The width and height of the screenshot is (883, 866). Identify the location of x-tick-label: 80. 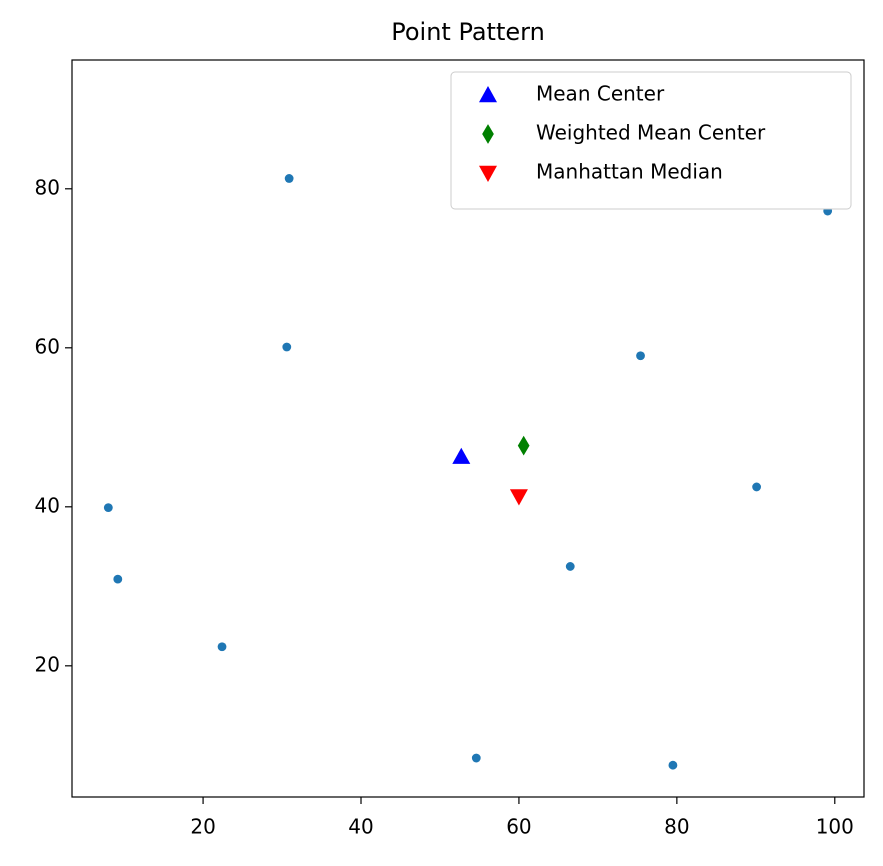
(676, 827).